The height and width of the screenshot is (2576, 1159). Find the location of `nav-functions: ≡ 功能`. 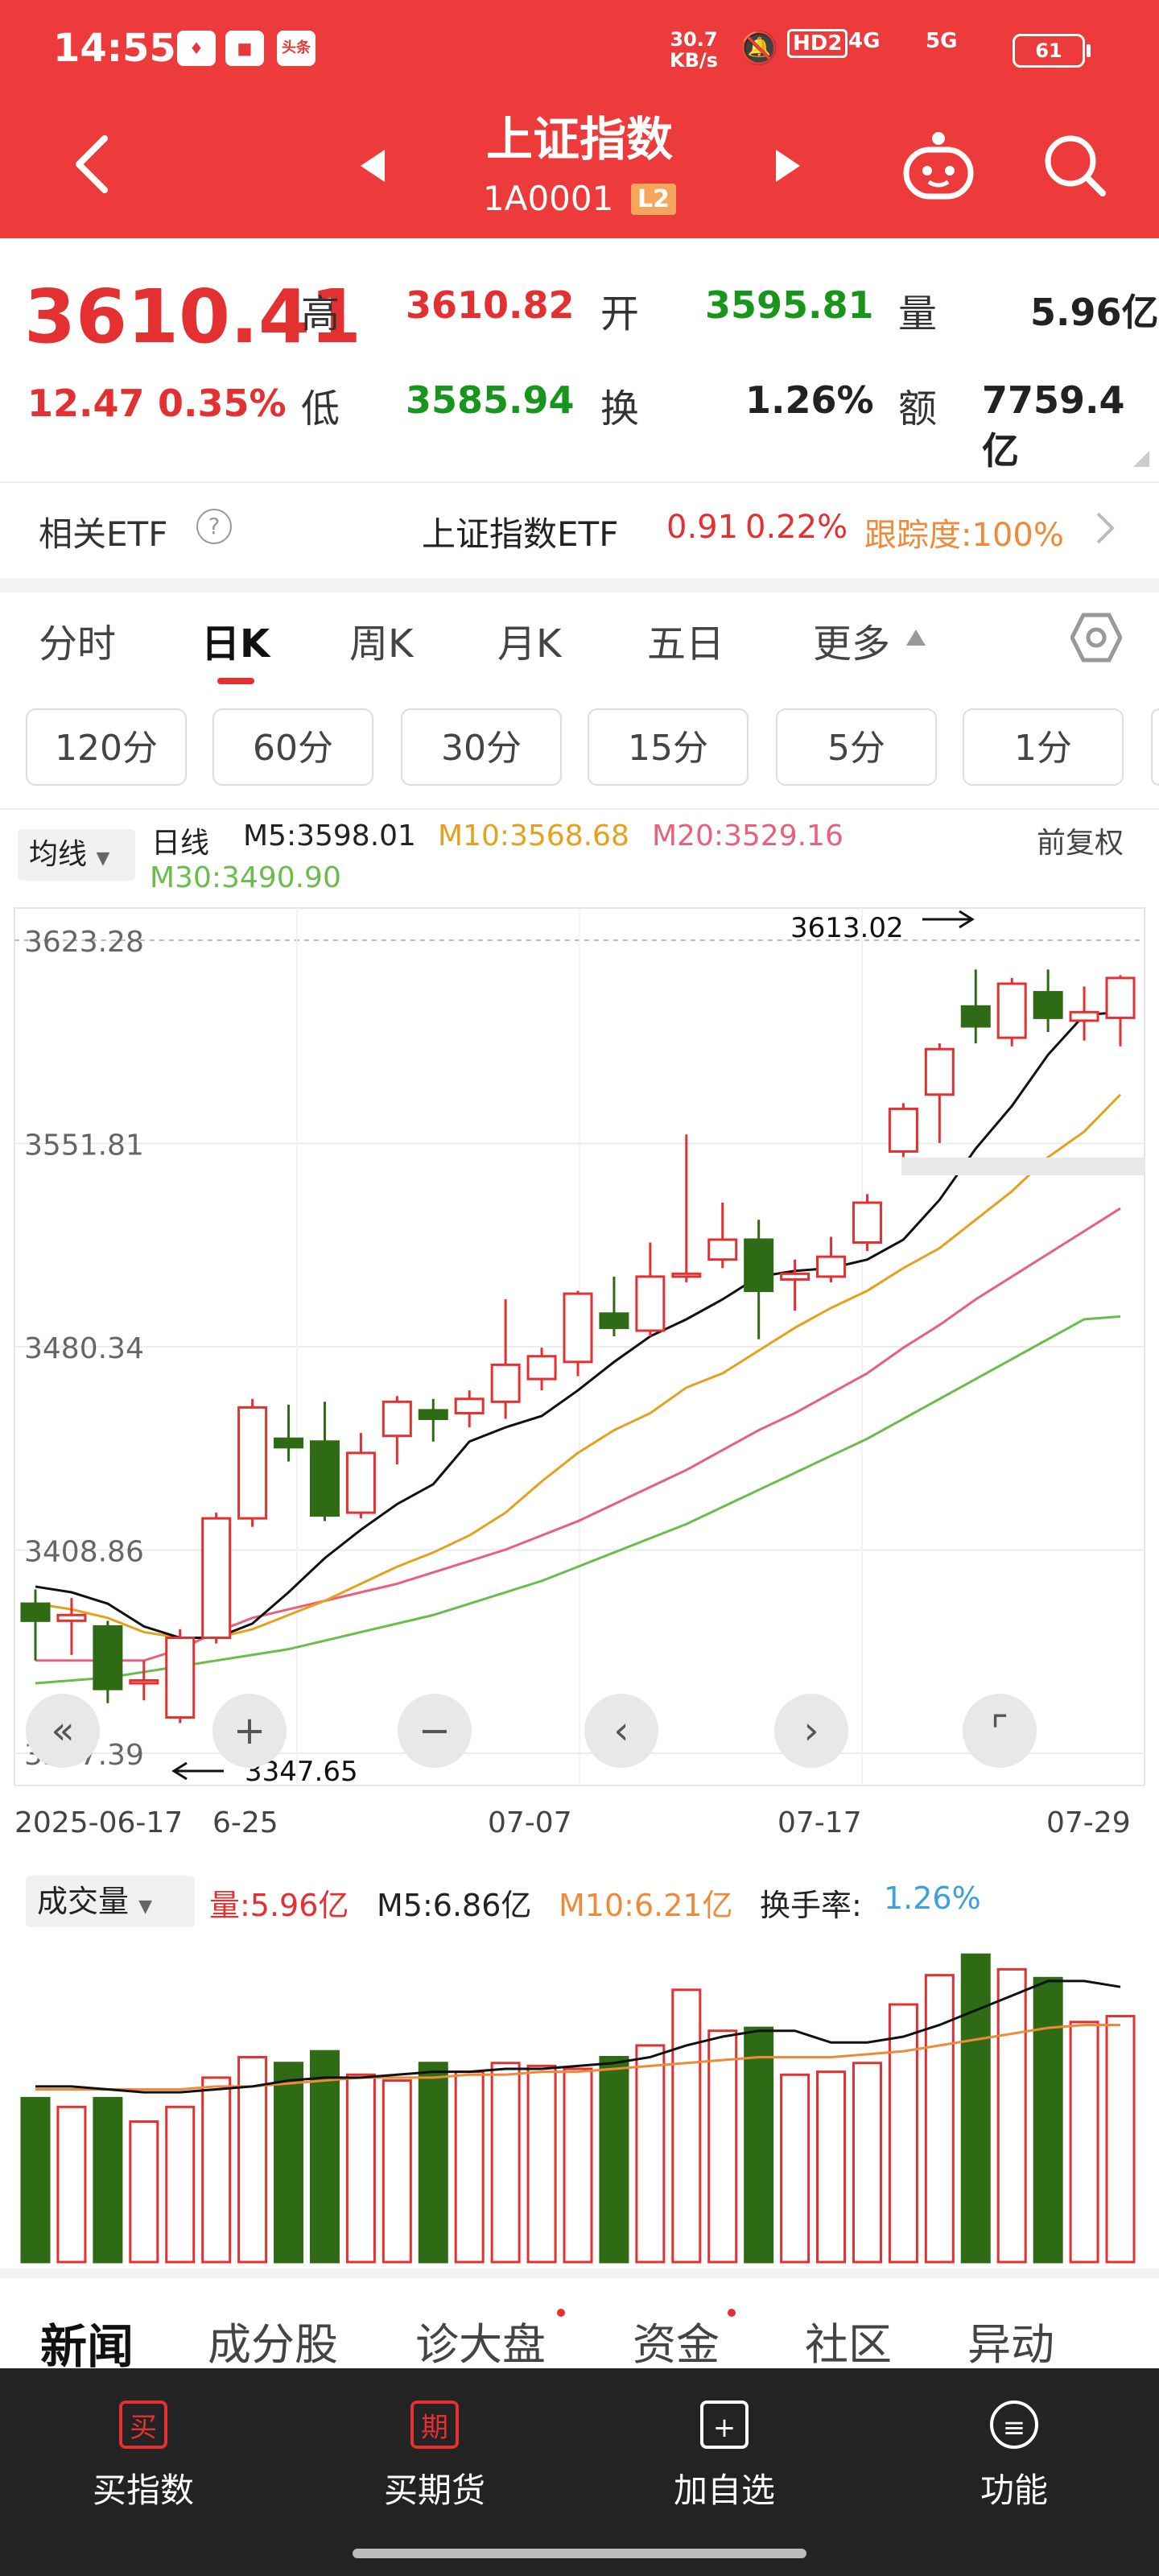

nav-functions: ≡ 功能 is located at coordinates (1014, 2456).